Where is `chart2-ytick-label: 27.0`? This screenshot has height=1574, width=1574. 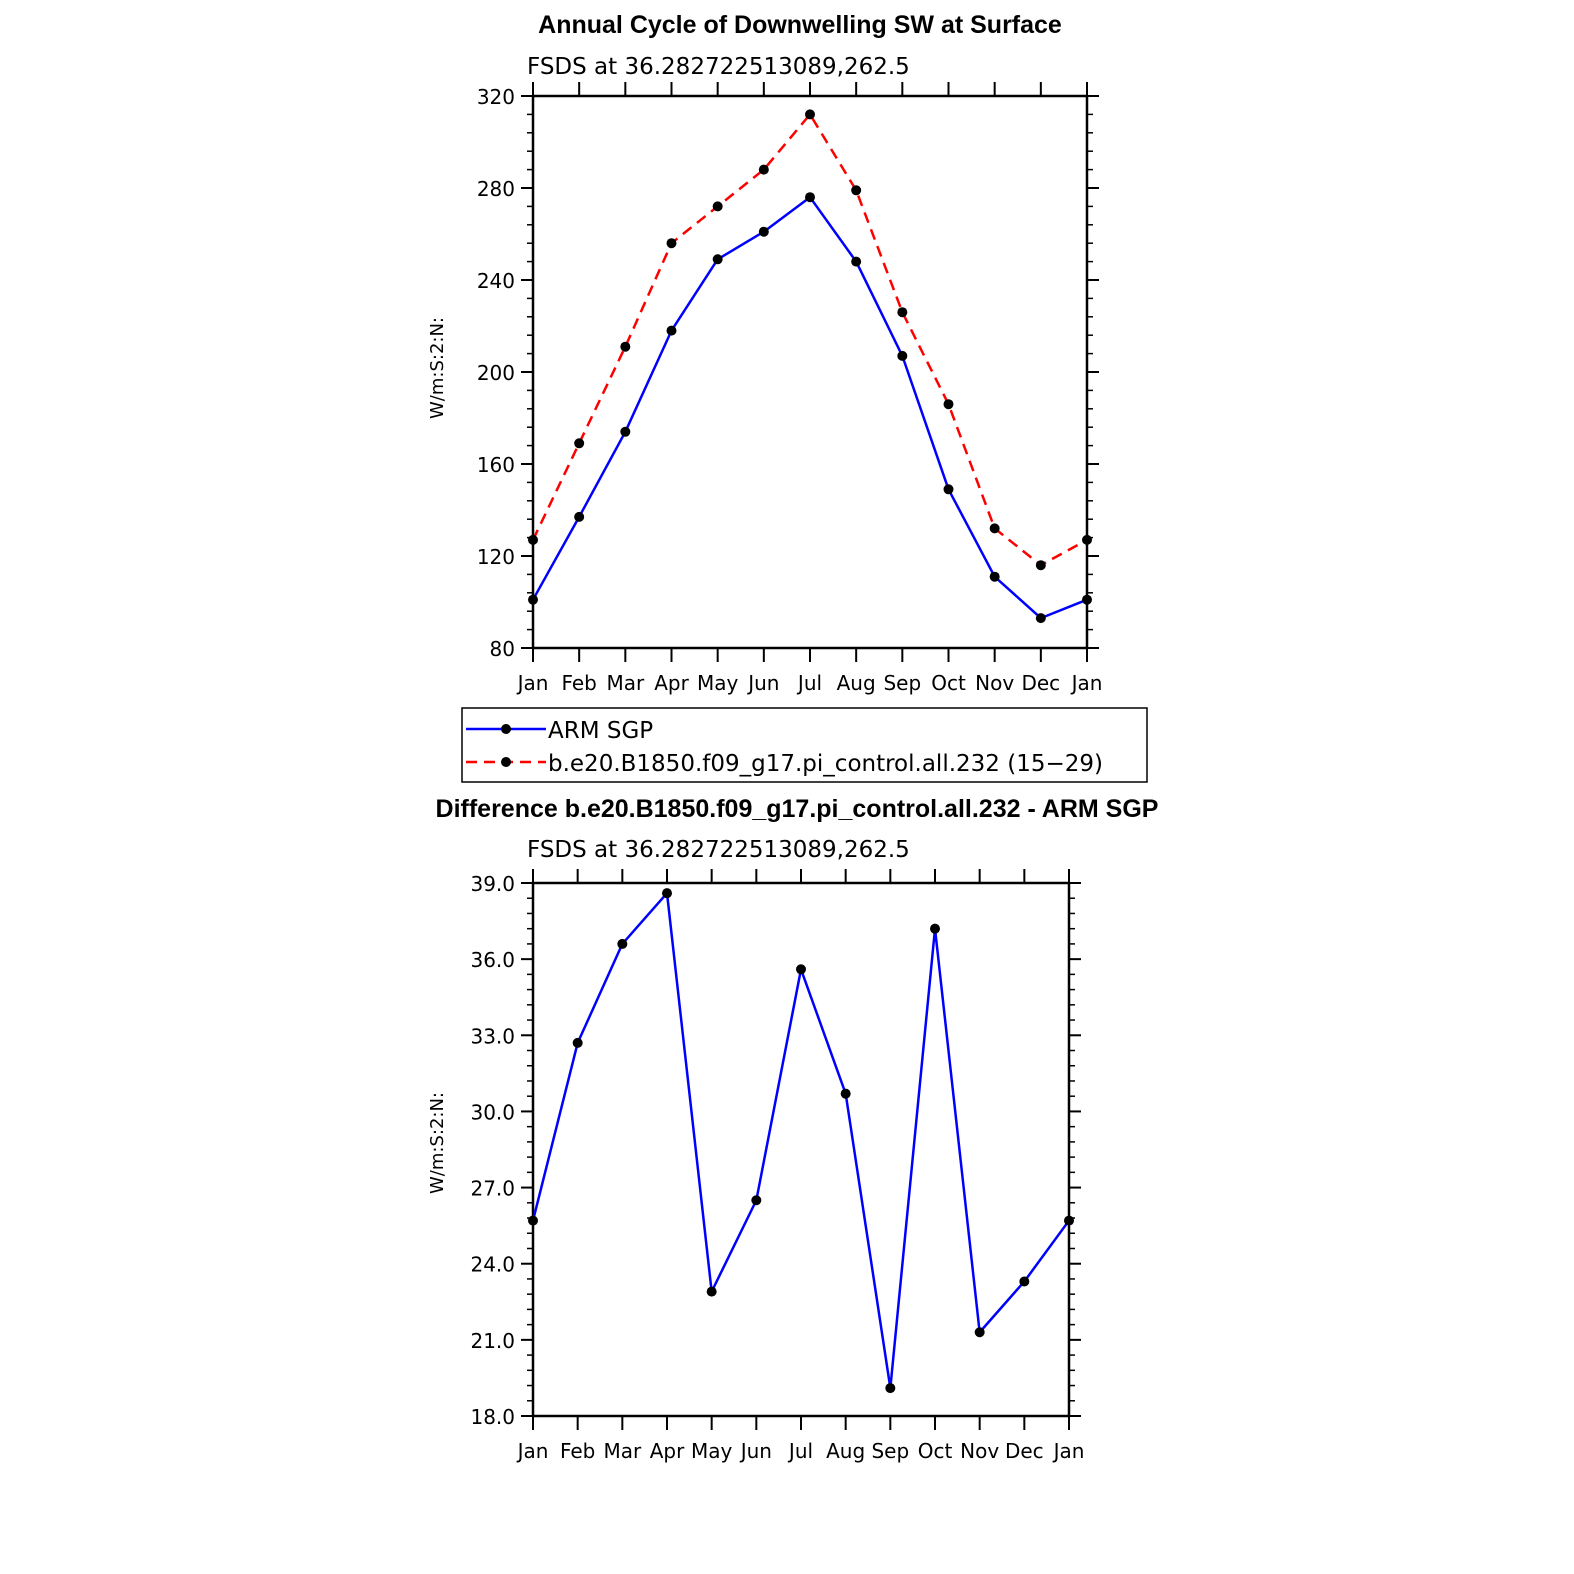 chart2-ytick-label: 27.0 is located at coordinates (492, 1189).